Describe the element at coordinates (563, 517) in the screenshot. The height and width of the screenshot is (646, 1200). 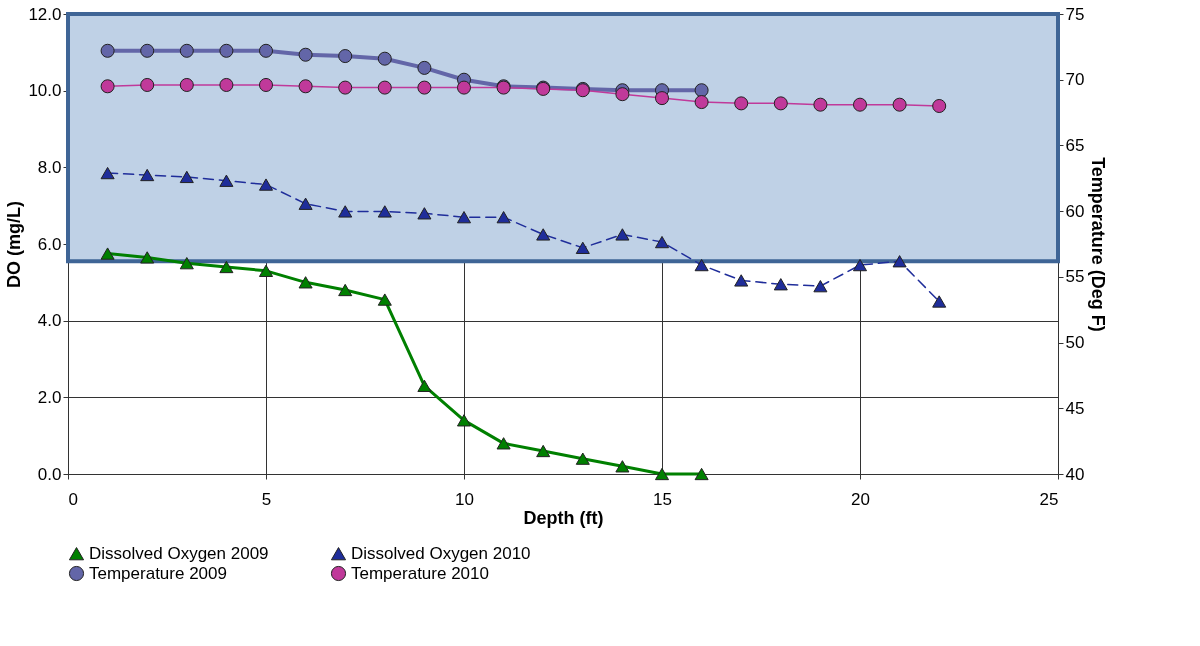
I see `x-axis-title: Depth (ft)` at that location.